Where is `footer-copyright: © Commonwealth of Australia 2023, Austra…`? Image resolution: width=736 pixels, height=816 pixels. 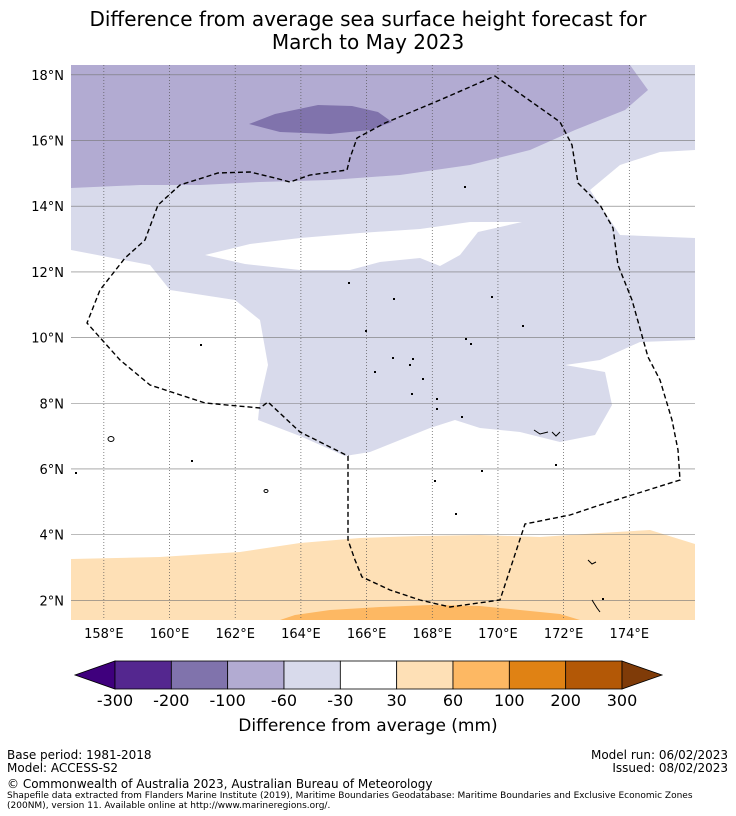 footer-copyright: © Commonwealth of Australia 2023, Austra… is located at coordinates (220, 784).